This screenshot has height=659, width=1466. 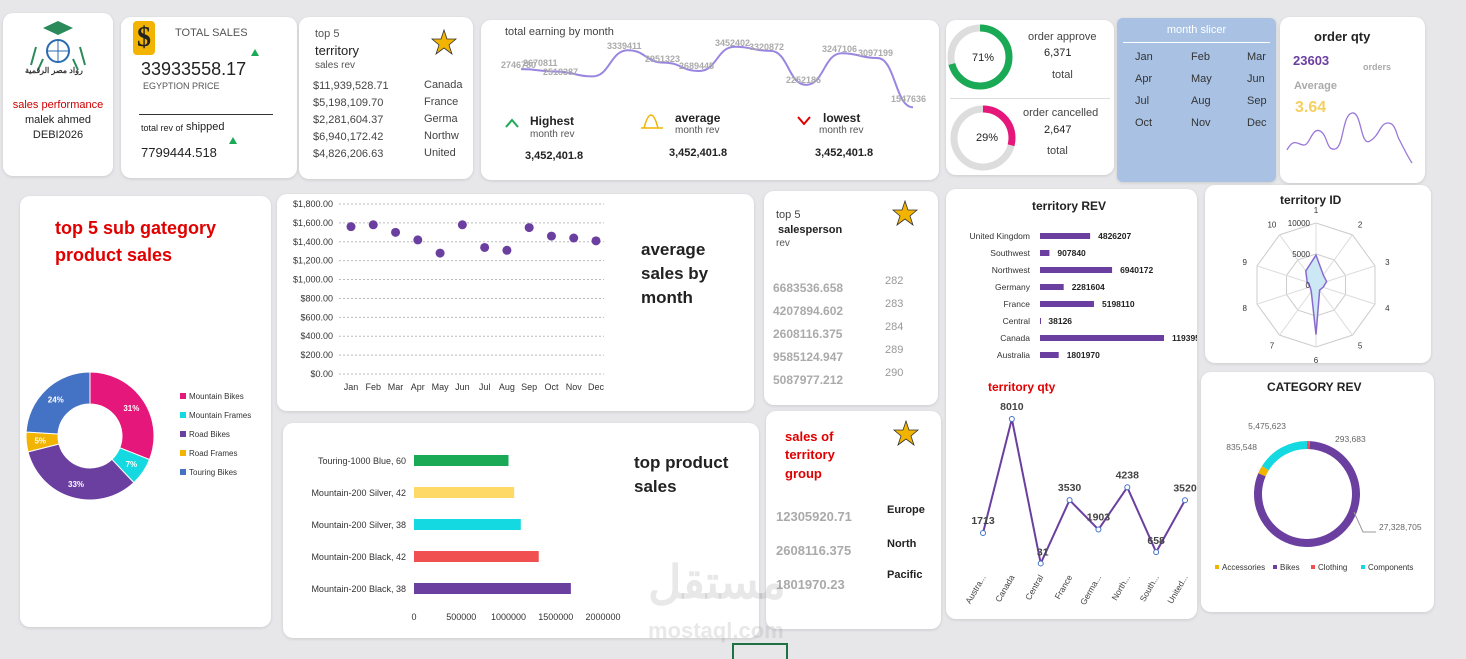 What do you see at coordinates (574, 387) in the screenshot?
I see `x-tick-label: Nov` at bounding box center [574, 387].